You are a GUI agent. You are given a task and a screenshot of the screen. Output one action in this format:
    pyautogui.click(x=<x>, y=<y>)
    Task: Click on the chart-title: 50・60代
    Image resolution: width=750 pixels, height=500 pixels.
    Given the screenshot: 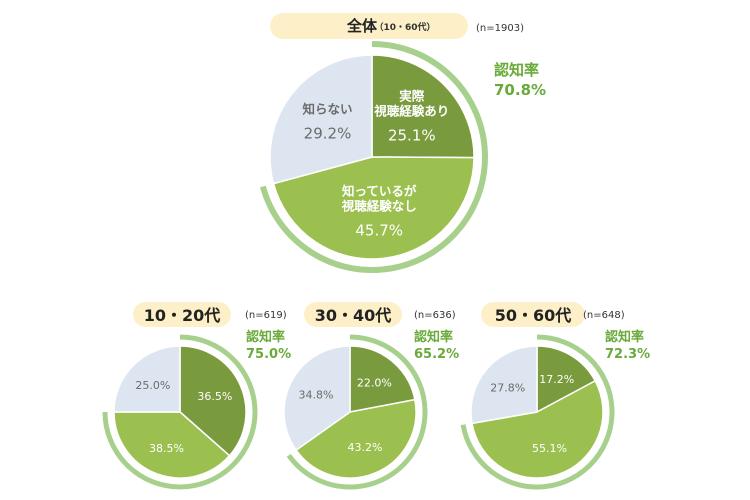 What is the action you would take?
    pyautogui.click(x=533, y=315)
    